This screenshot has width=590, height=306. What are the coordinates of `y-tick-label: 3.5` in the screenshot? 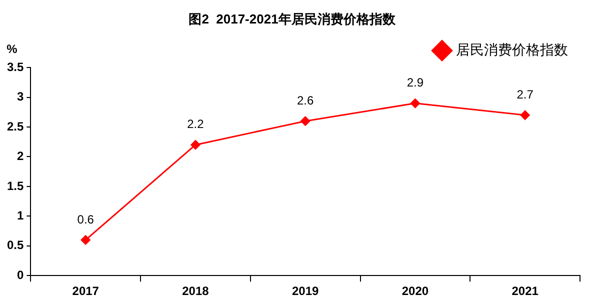 It's located at (15, 67).